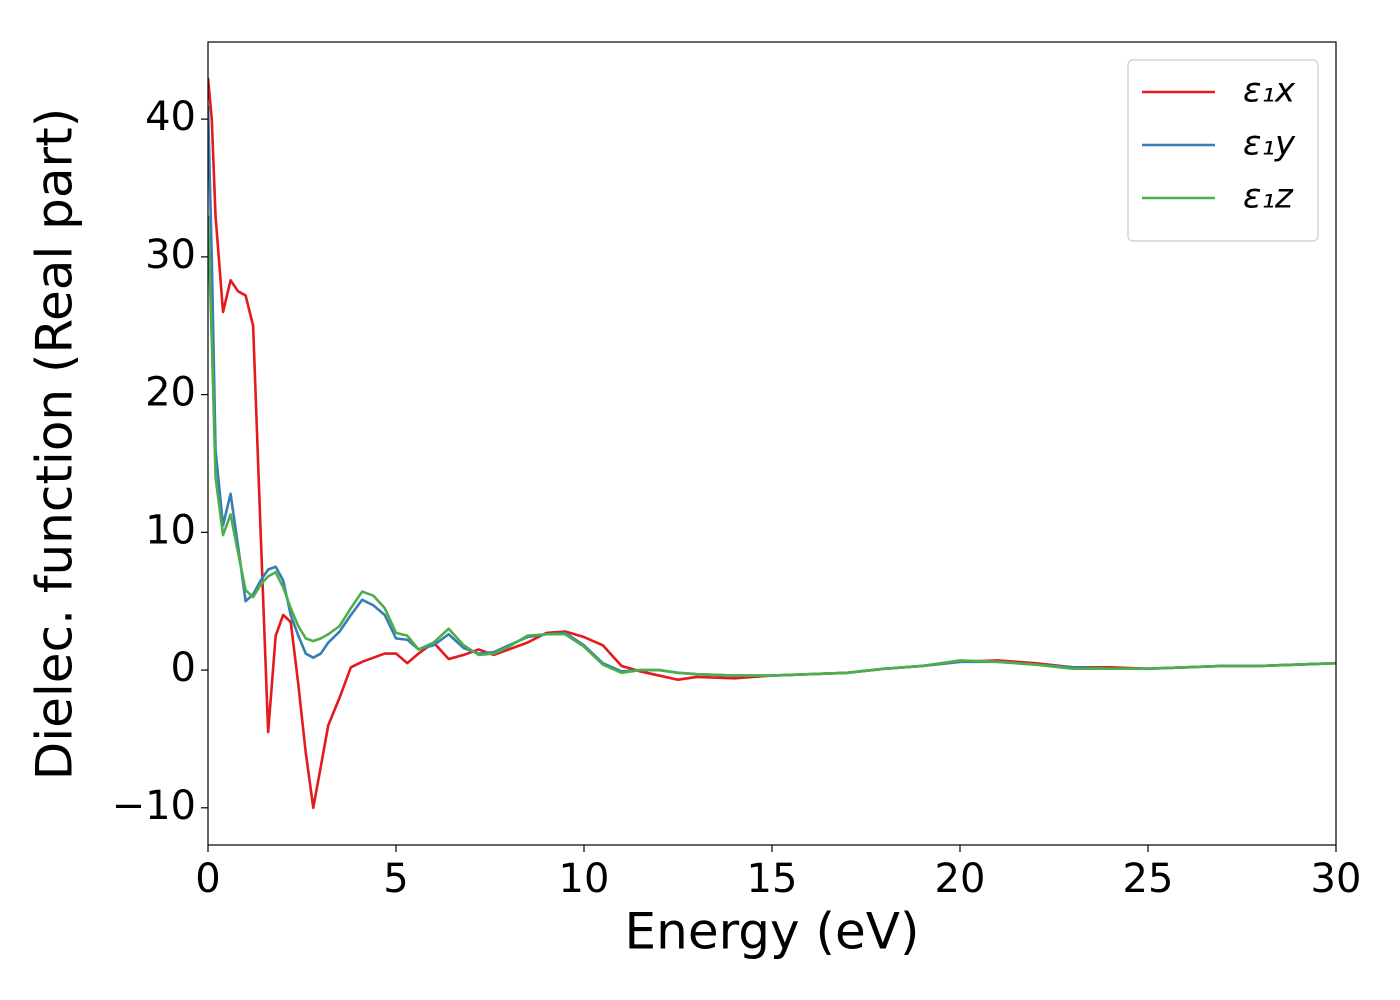 This screenshot has width=1400, height=1000. Describe the element at coordinates (183, 668) in the screenshot. I see `y-tick-label: 0` at that location.